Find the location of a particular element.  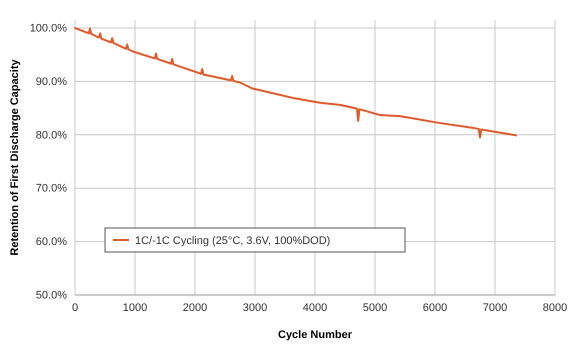

legend-label: 1C/-1C Cycling (25°C, 3.6V, 100%DOD) is located at coordinates (232, 241).